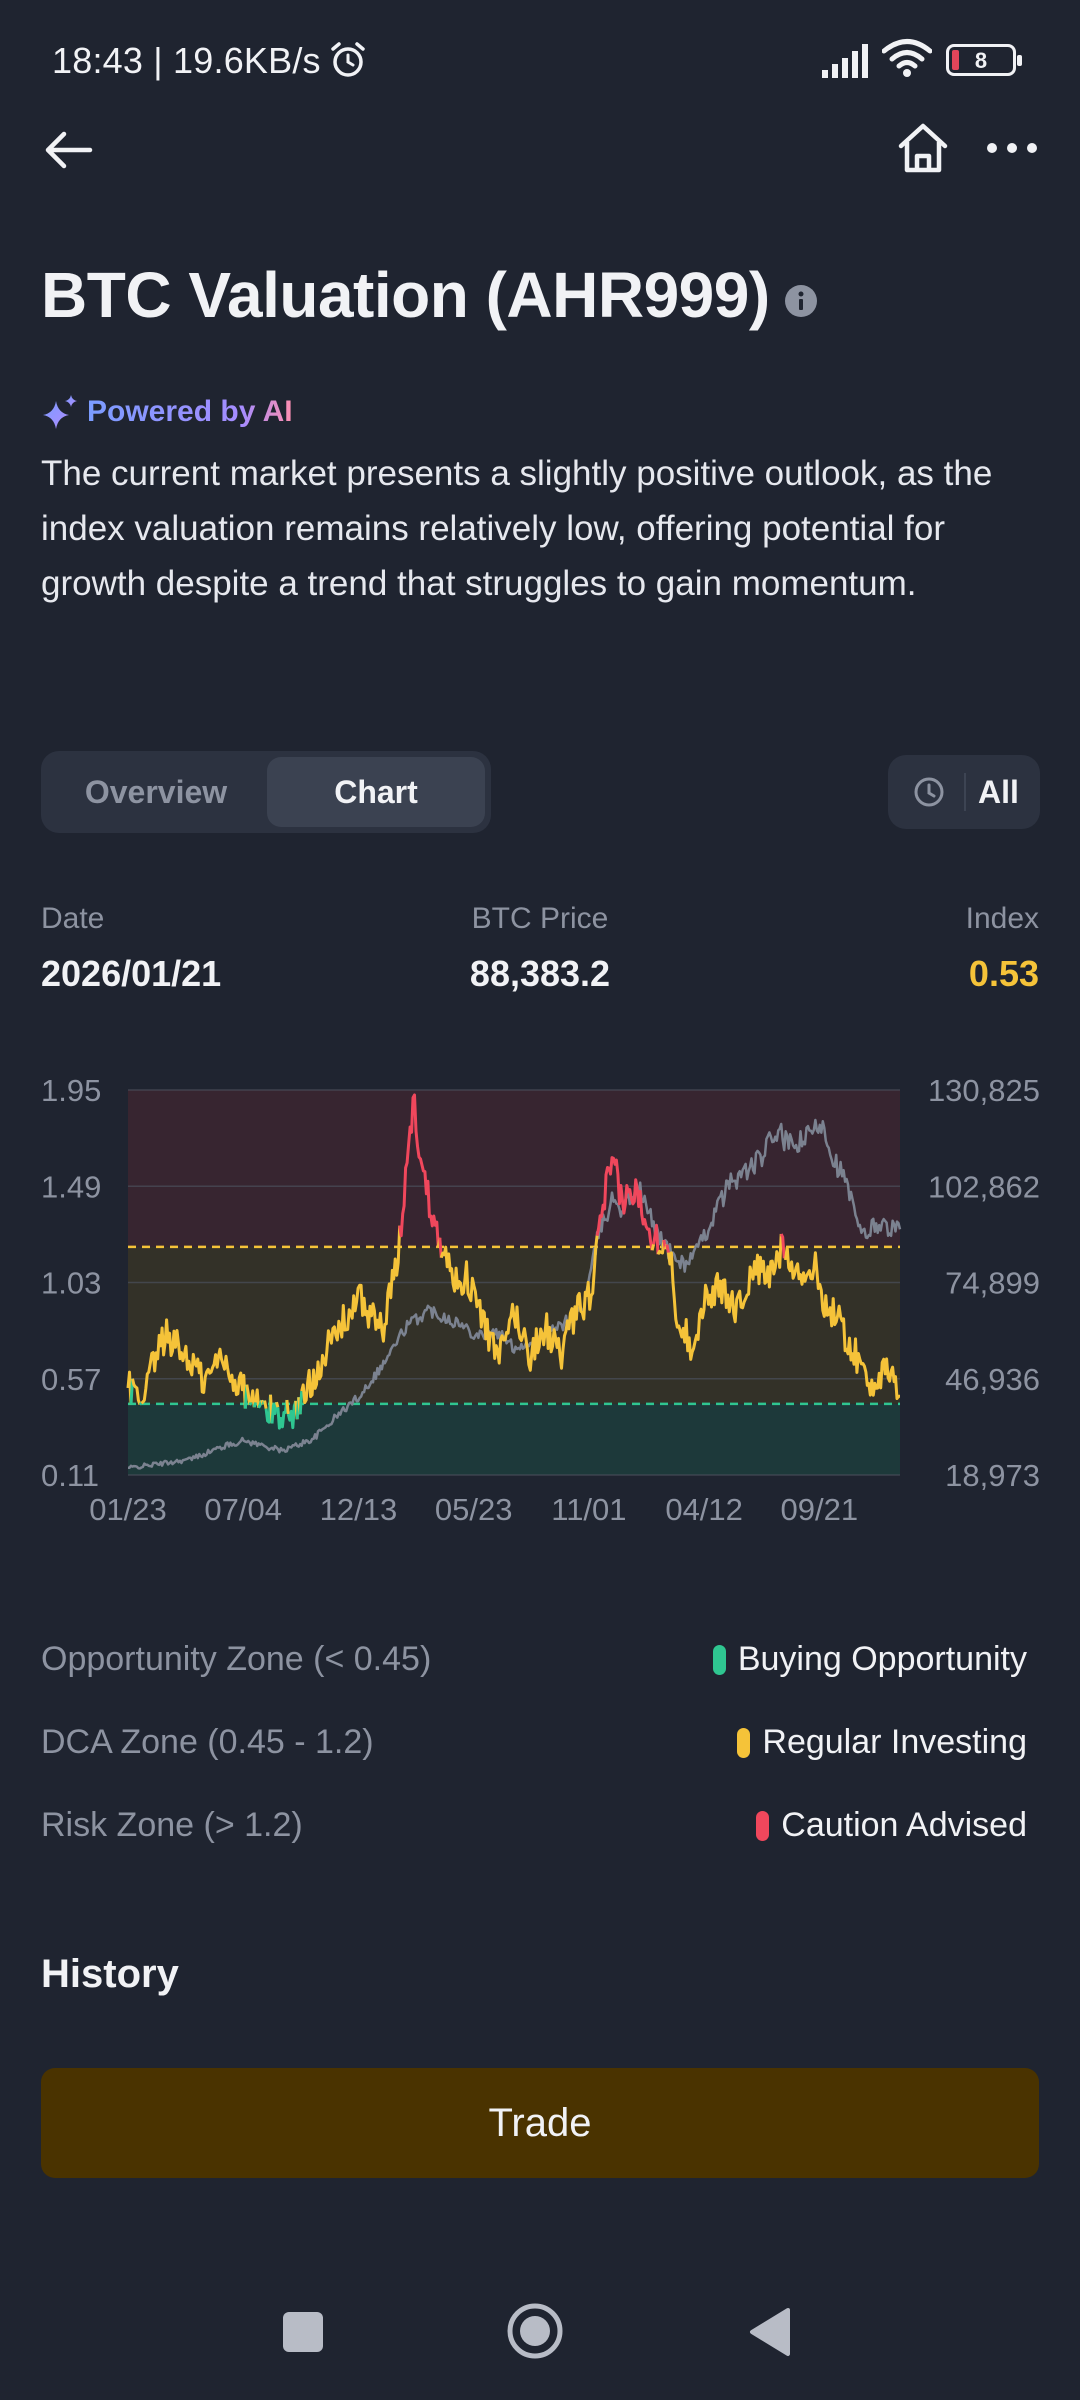  Describe the element at coordinates (71, 1379) in the screenshot. I see `y-left-tick-label: 0.57` at that location.